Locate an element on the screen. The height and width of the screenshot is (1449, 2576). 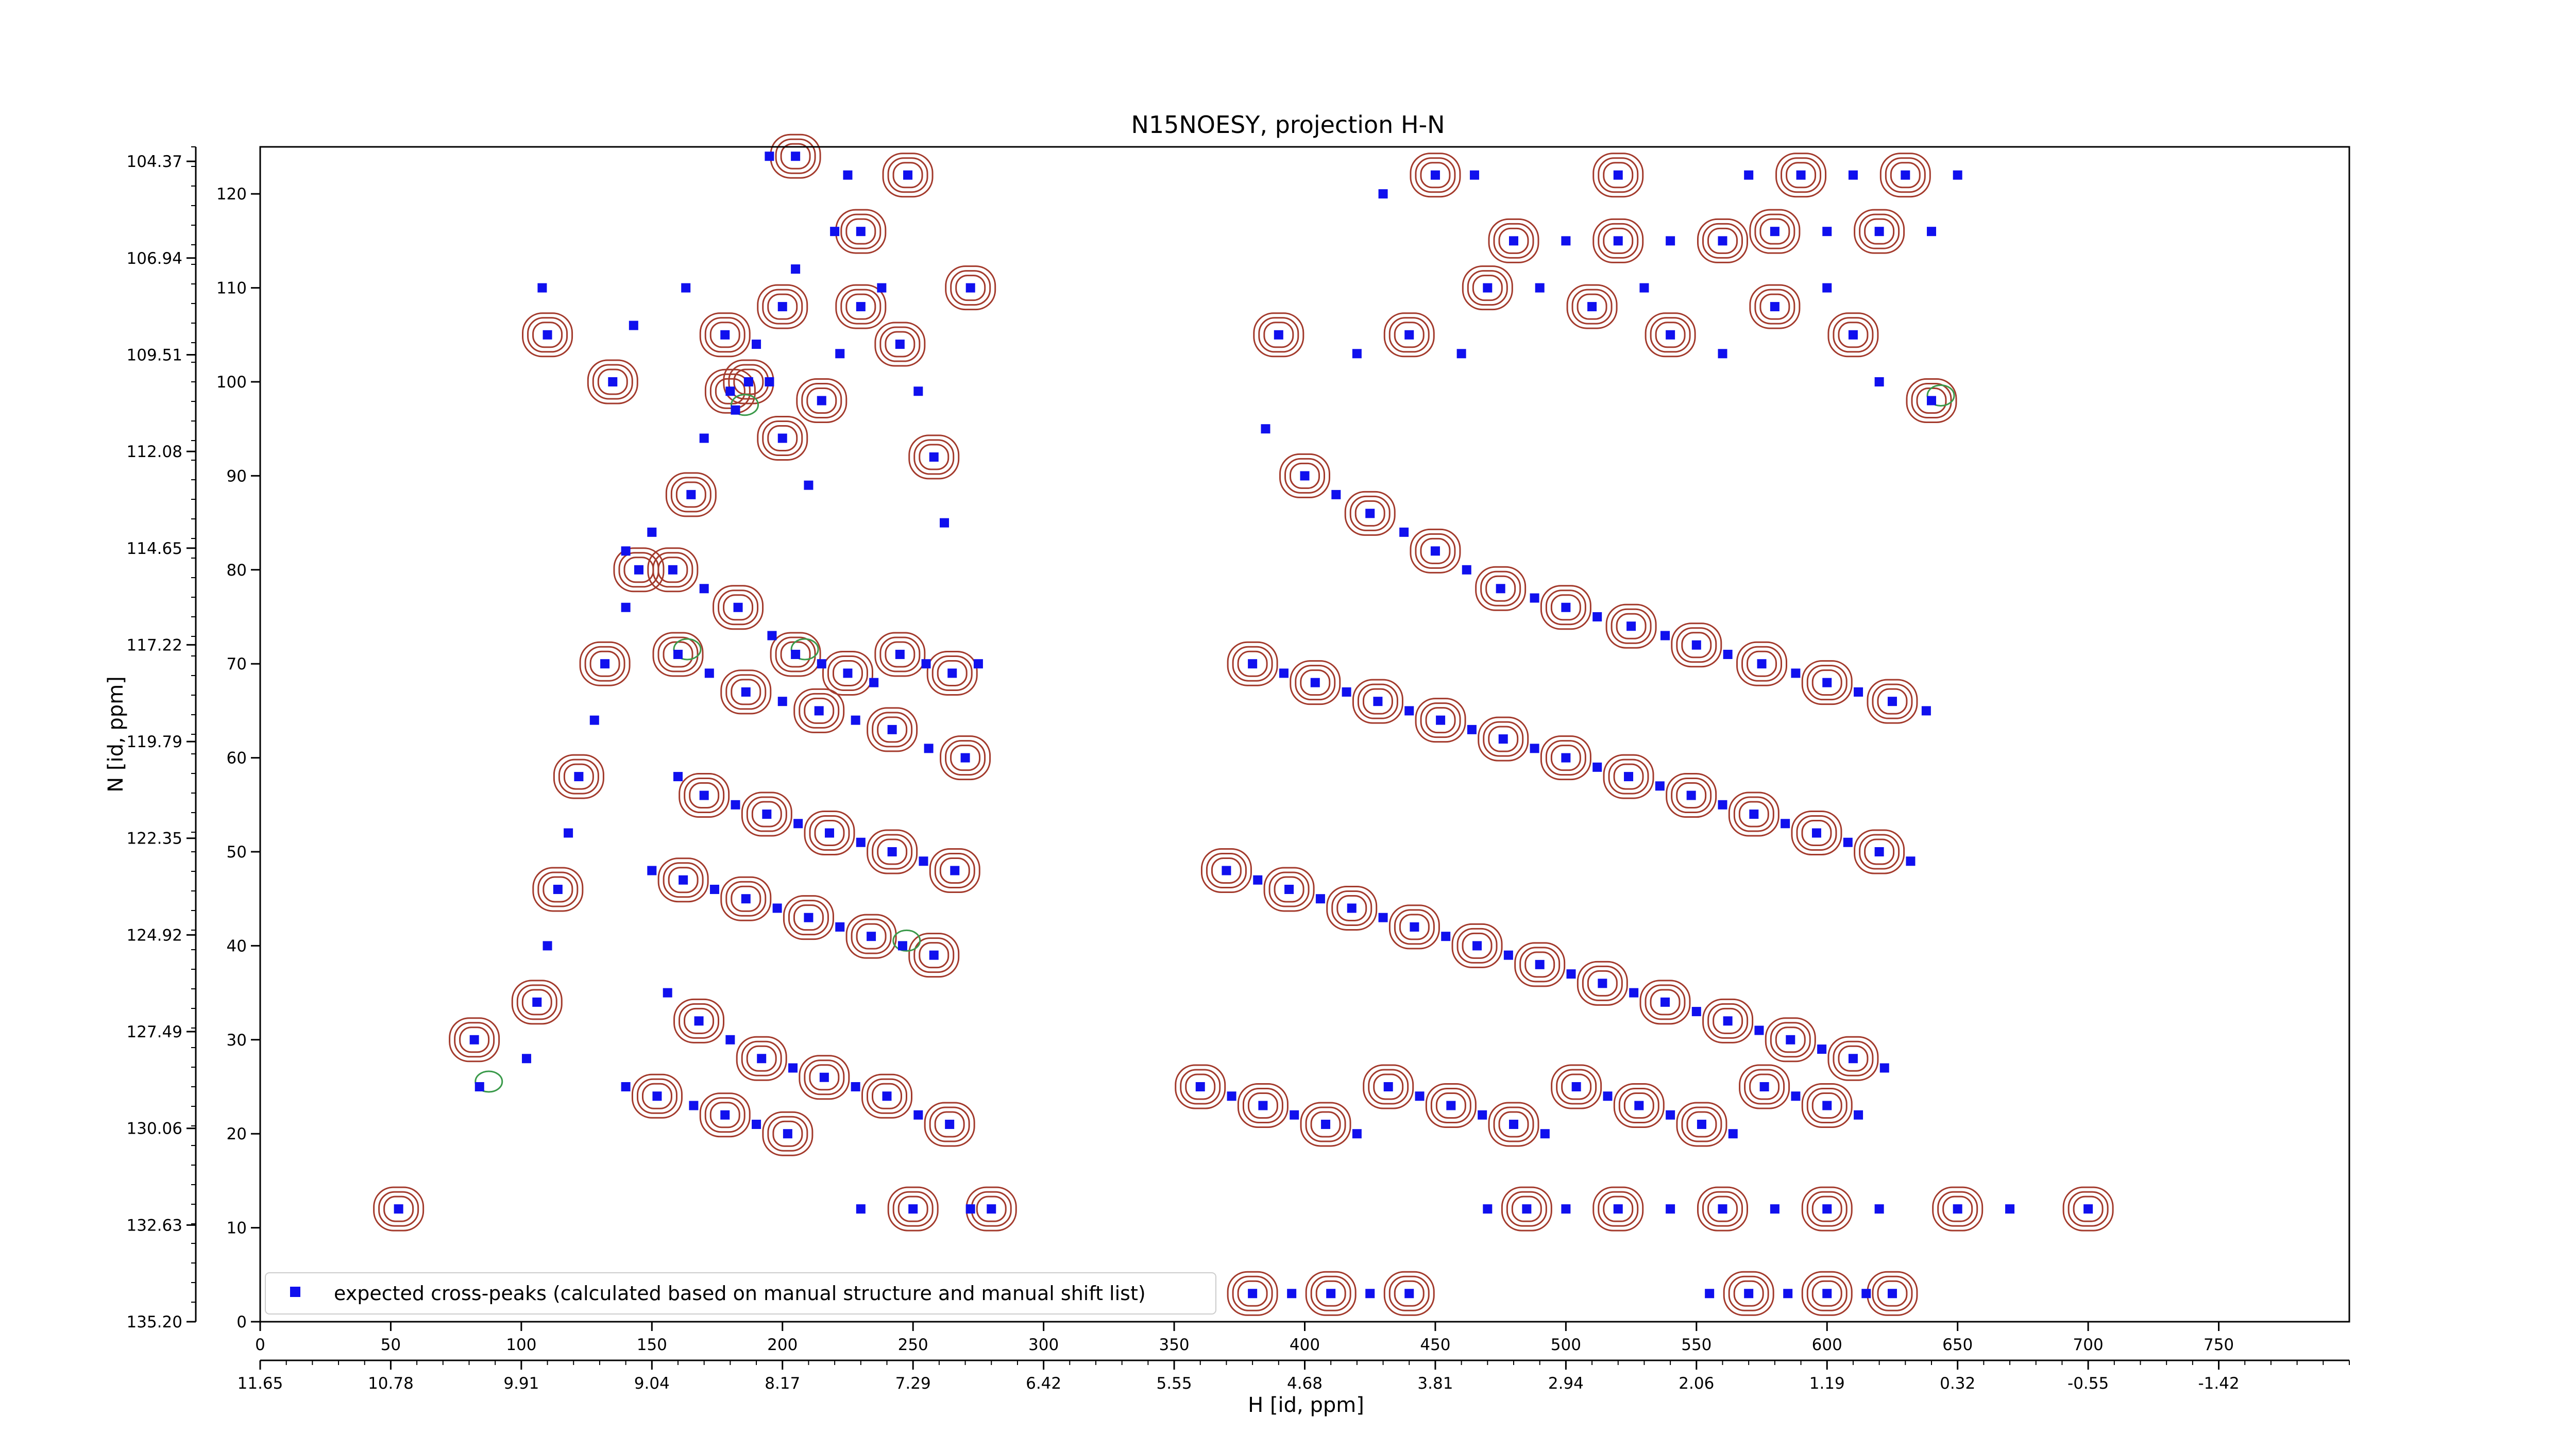
x-tick-label: 200 is located at coordinates (782, 1345).